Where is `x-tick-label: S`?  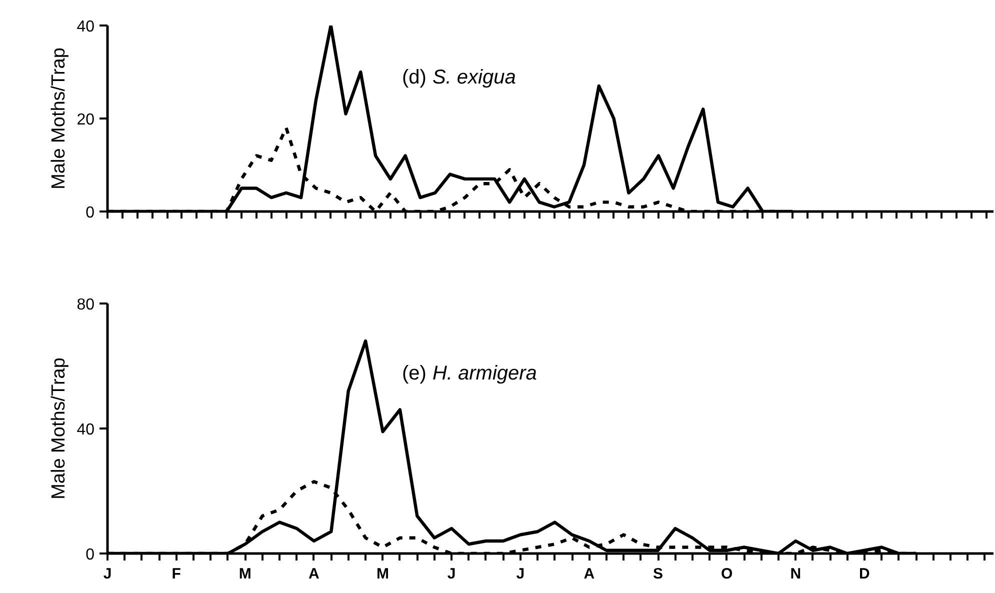
x-tick-label: S is located at coordinates (658, 574).